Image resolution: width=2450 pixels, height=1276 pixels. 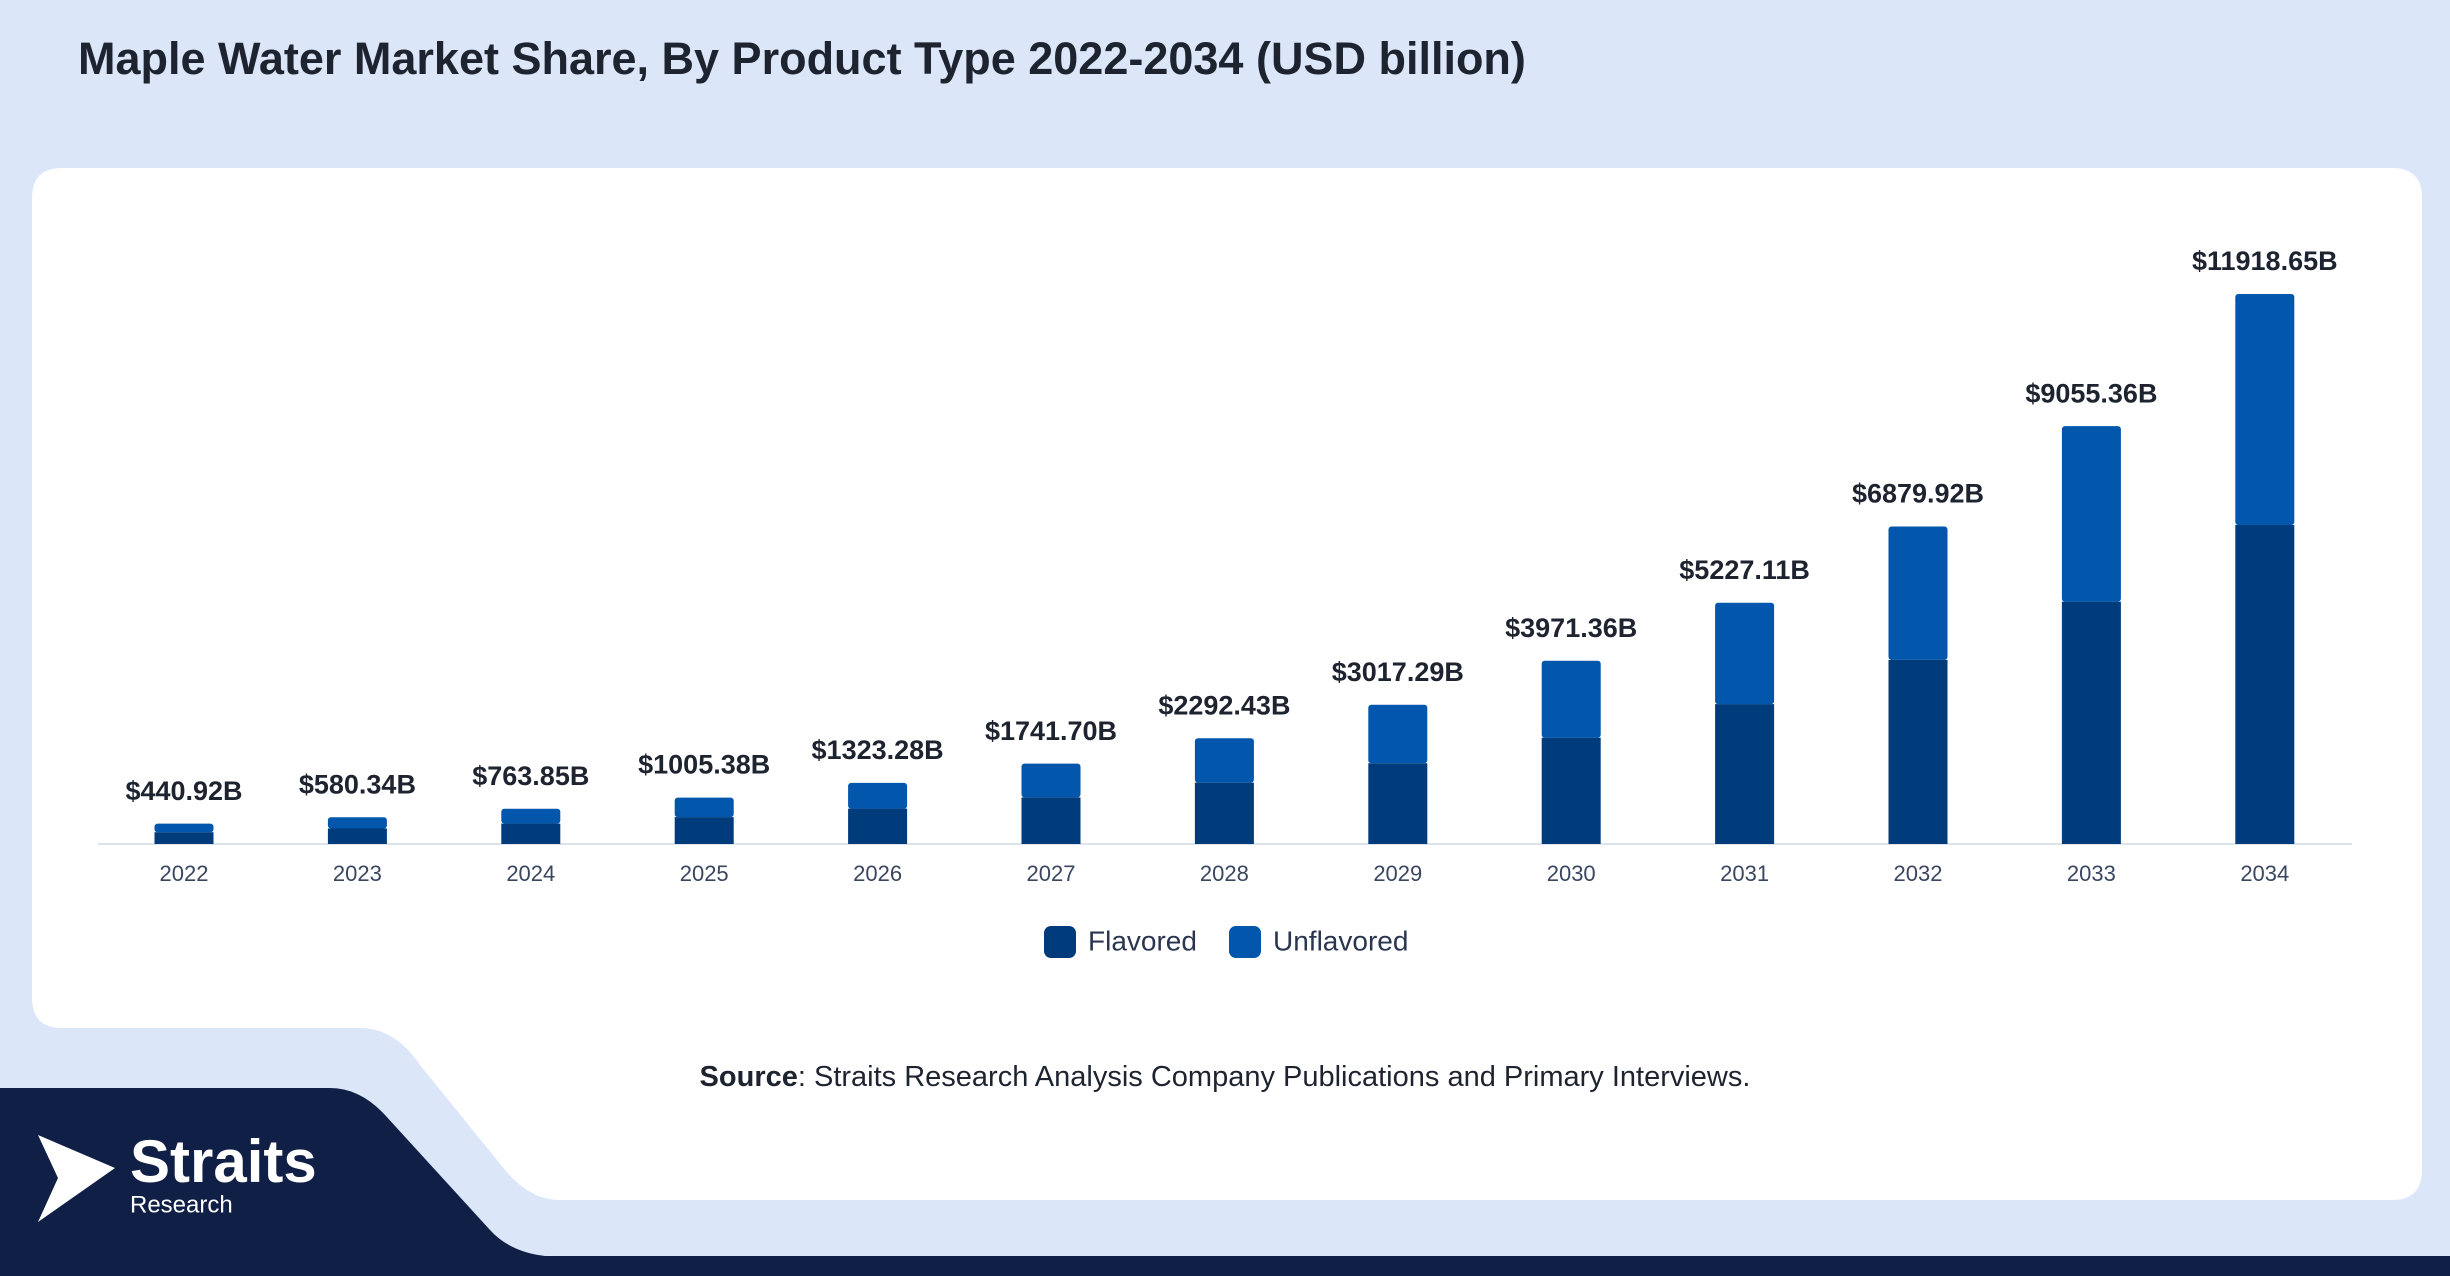 What do you see at coordinates (2264, 873) in the screenshot?
I see `x-tick-label: 2034` at bounding box center [2264, 873].